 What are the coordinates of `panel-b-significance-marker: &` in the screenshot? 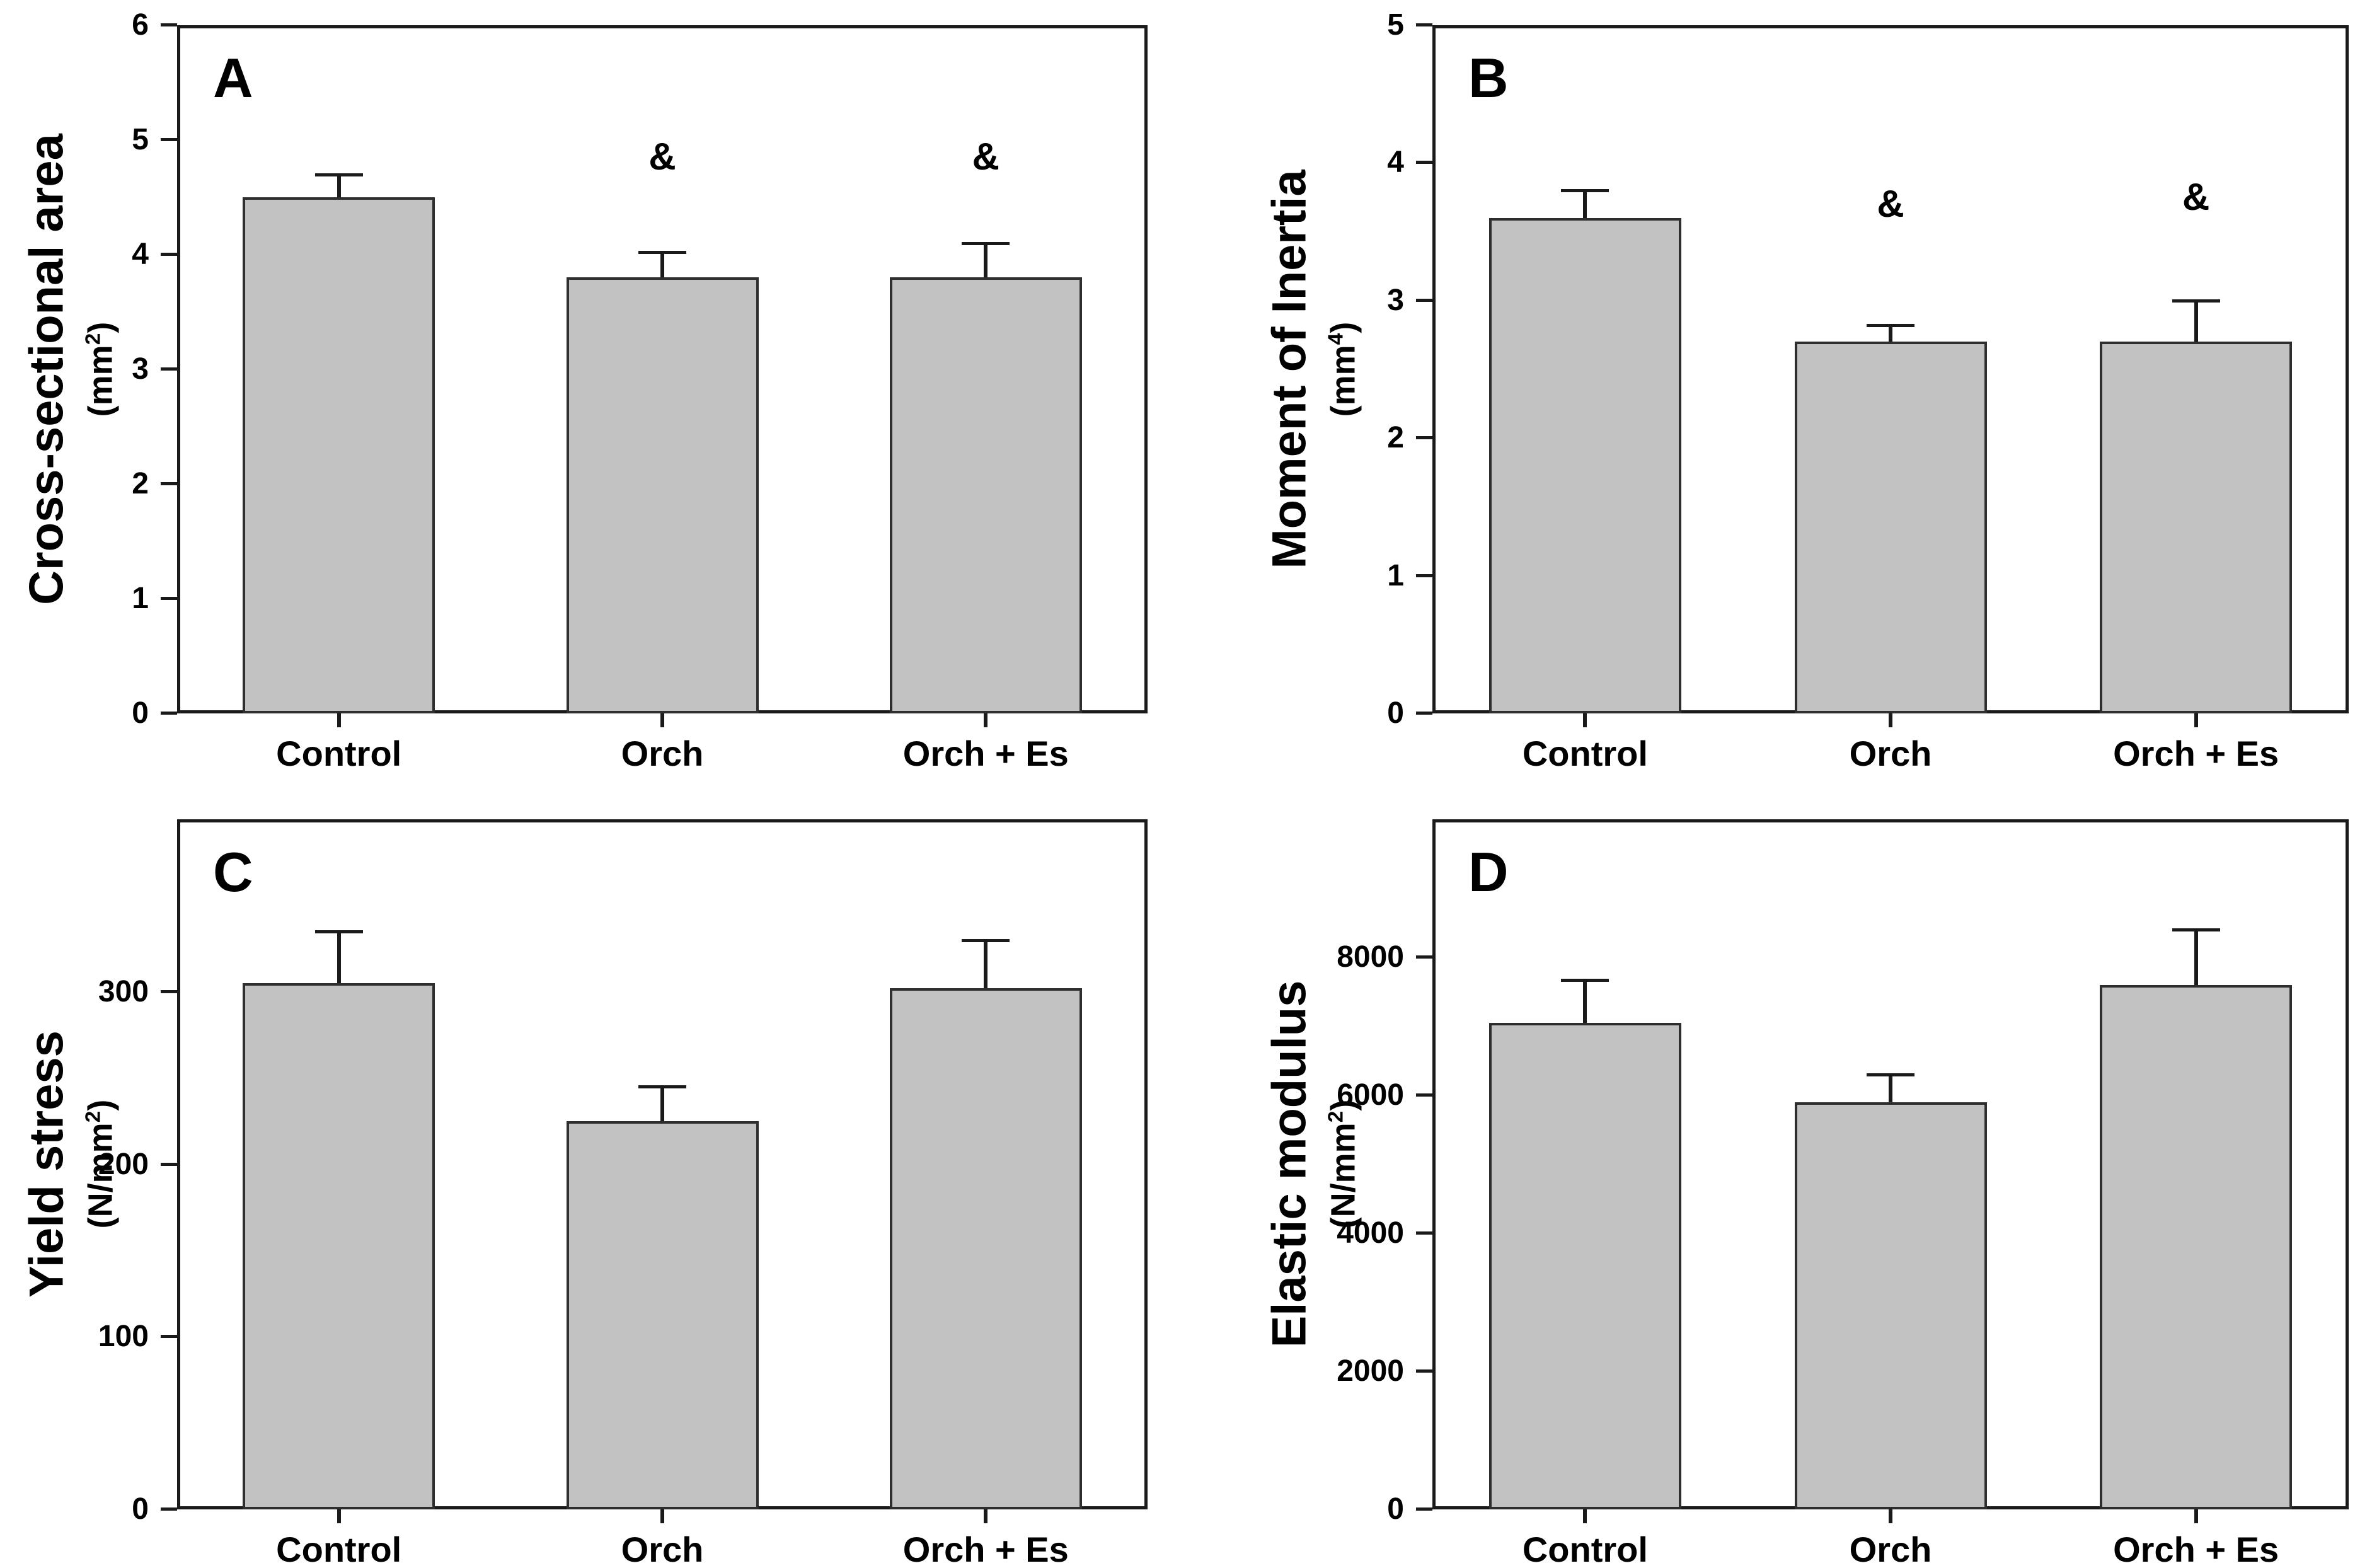 It's located at (1890, 203).